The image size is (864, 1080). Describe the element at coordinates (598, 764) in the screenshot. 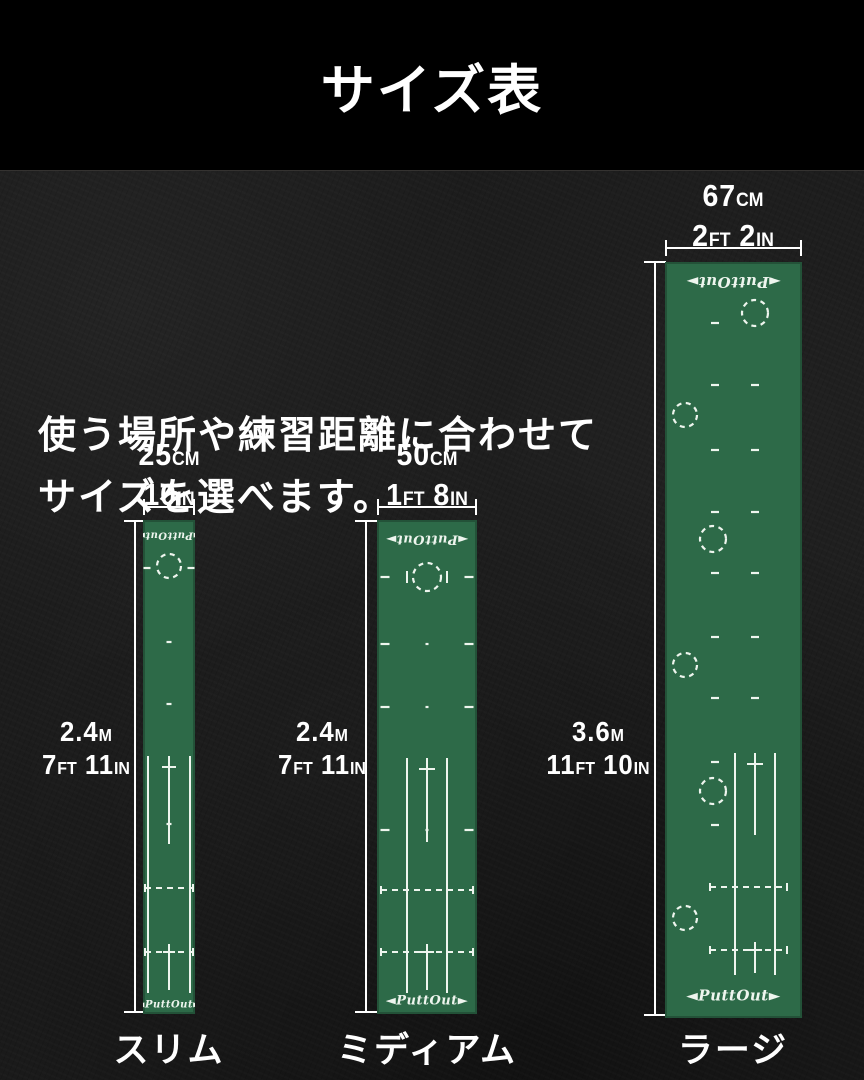

I see `large-length-imperial: 11FT 10IN` at that location.